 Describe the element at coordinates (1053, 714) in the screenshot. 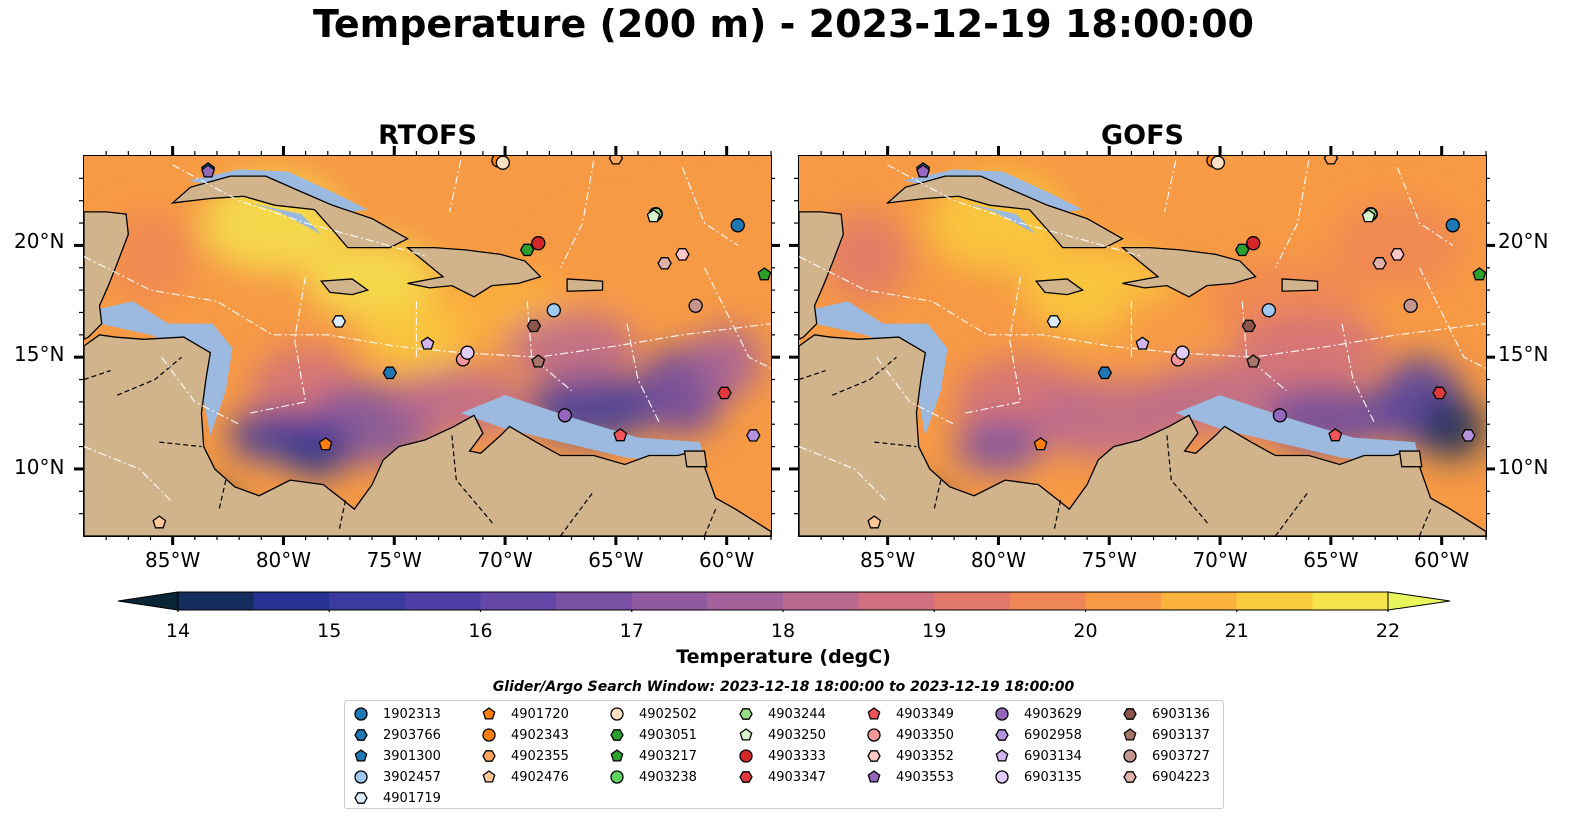

I see `legend-label: 4903629` at that location.